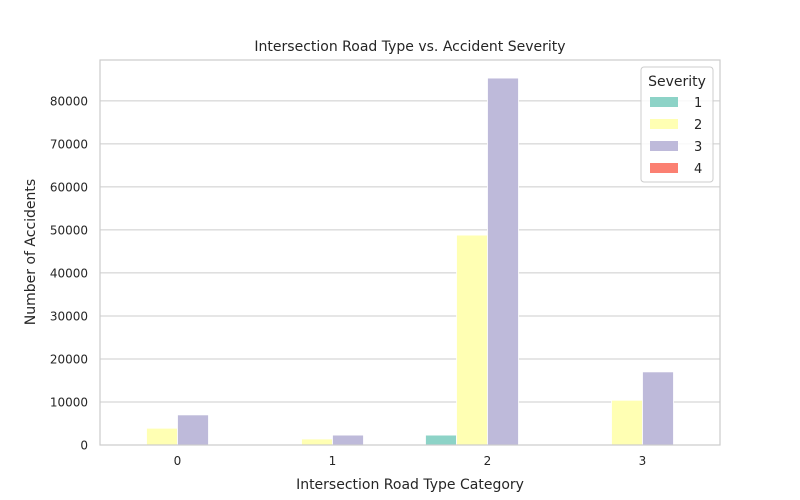 This screenshot has height=500, width=800. I want to click on legend-label: 3, so click(698, 147).